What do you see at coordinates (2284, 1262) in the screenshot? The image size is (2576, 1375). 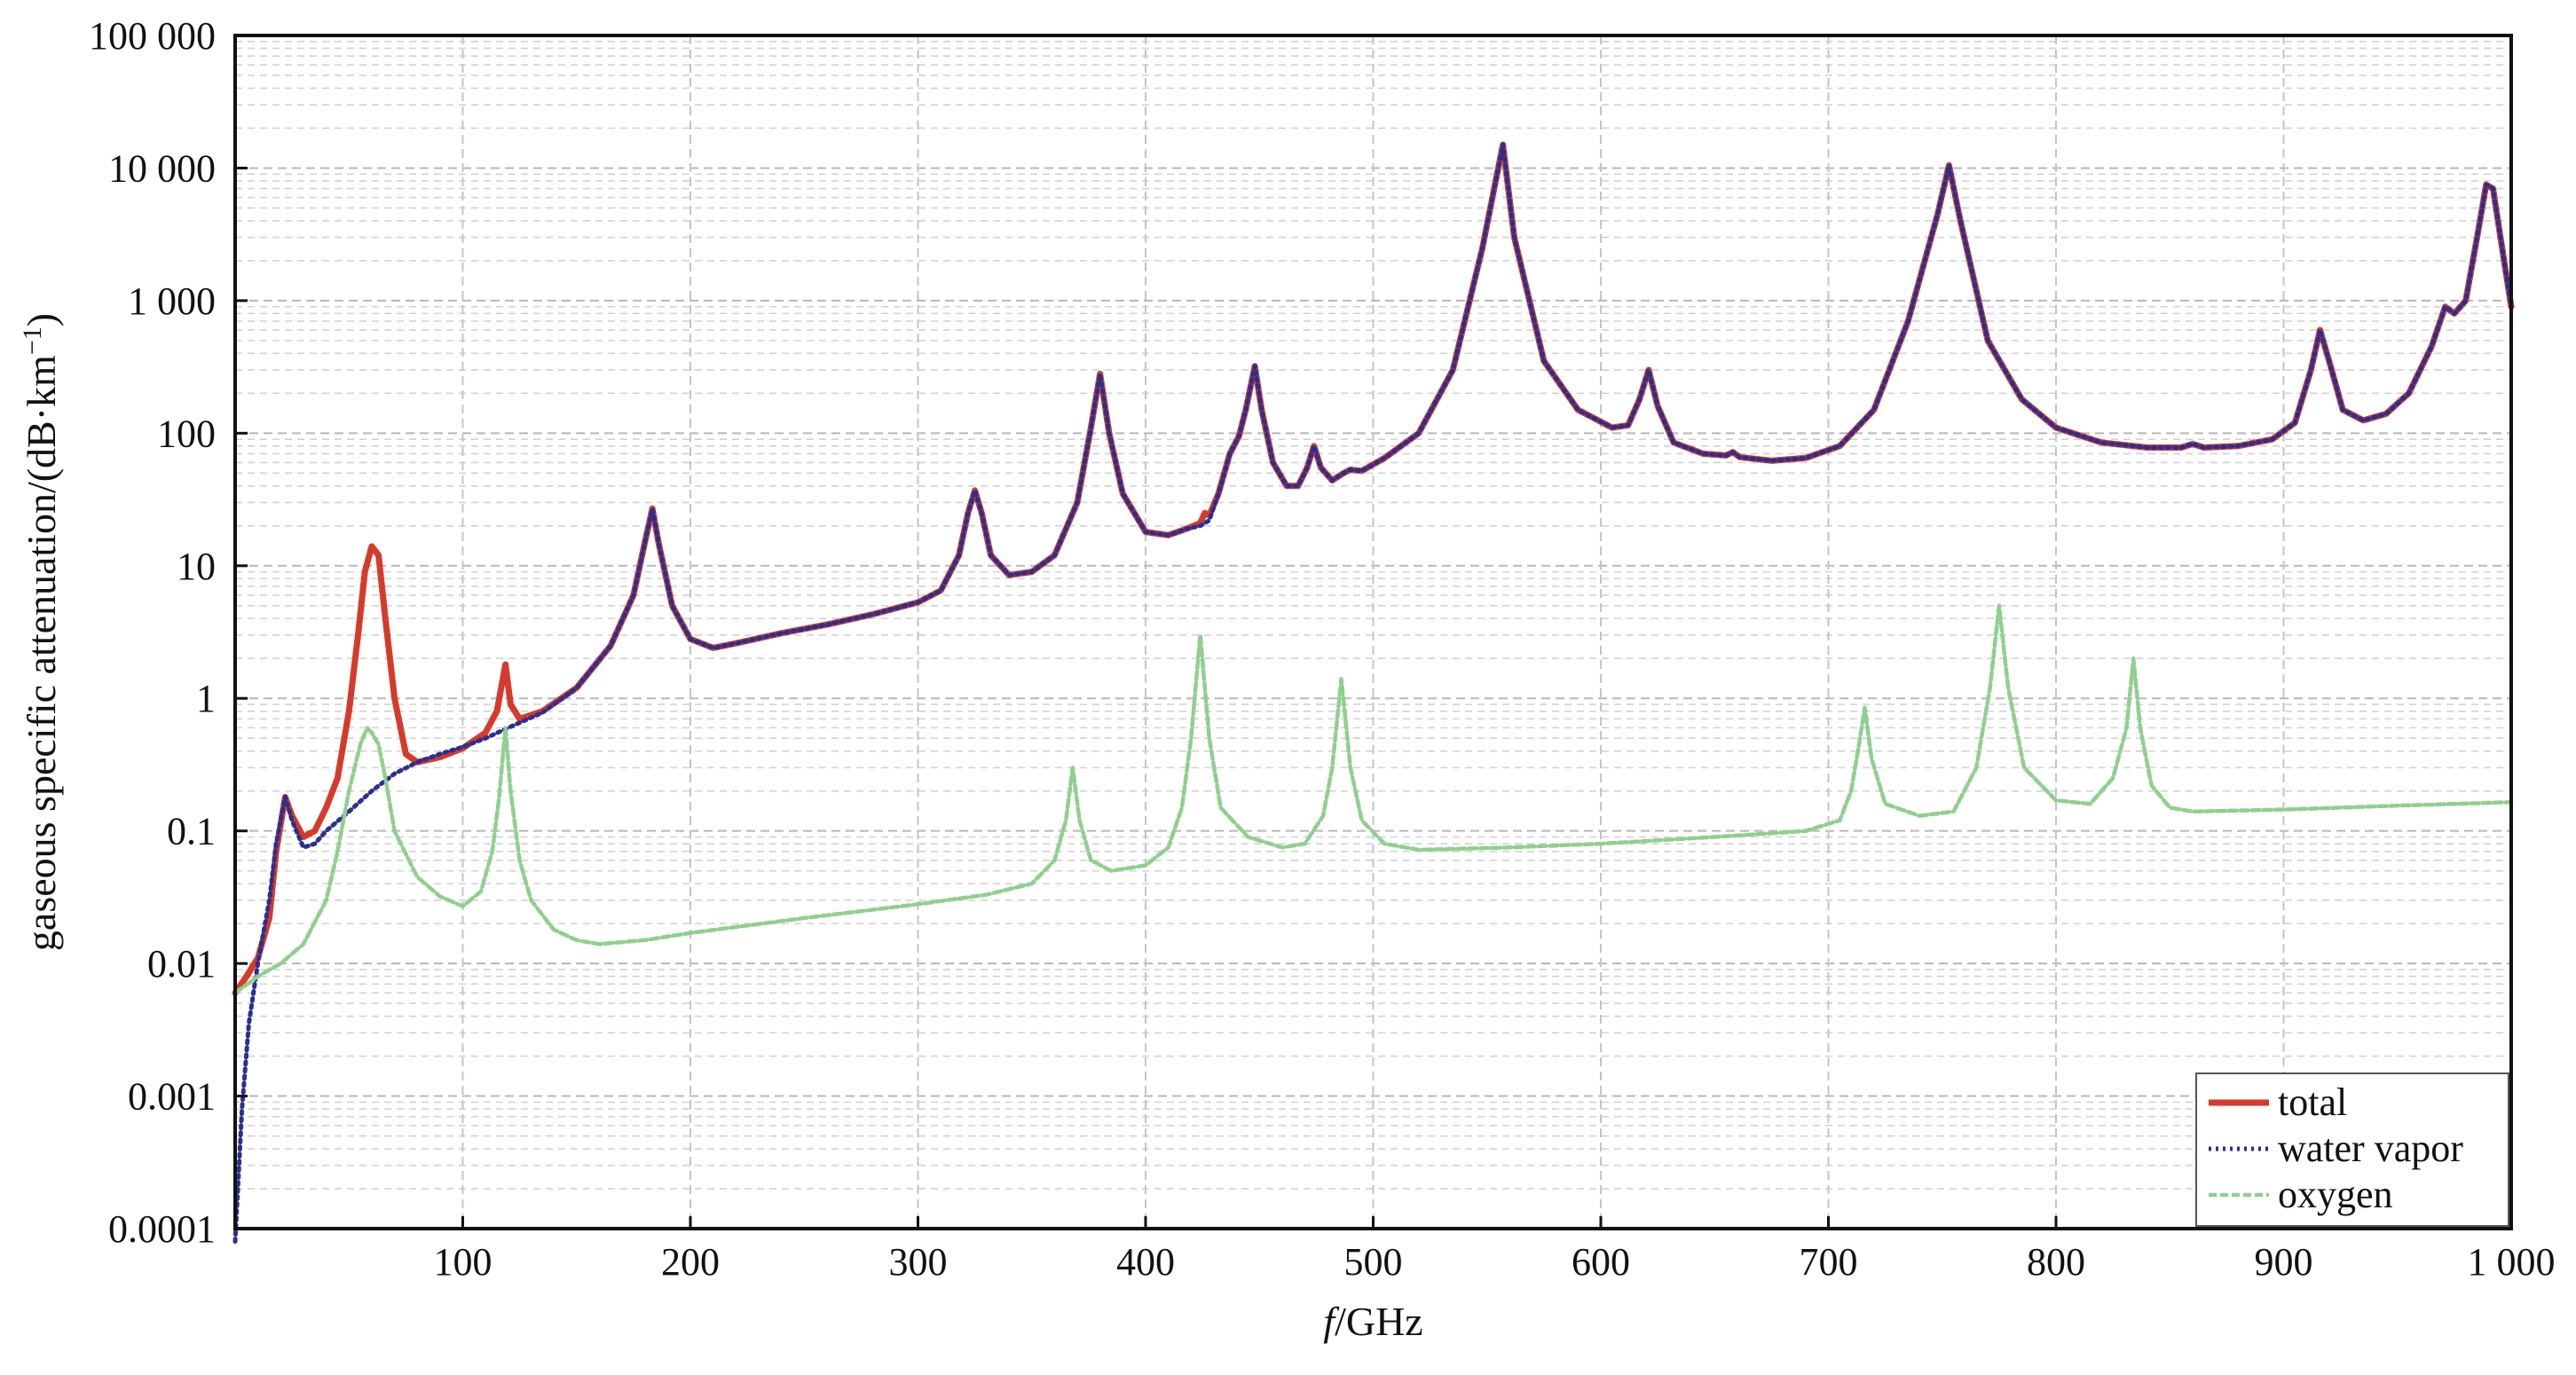 I see `x-tick-label: 900` at bounding box center [2284, 1262].